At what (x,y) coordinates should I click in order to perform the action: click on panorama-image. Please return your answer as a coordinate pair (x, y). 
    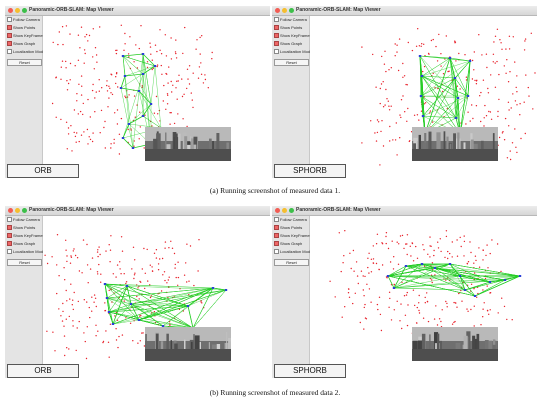
    Looking at the image, I should click on (455, 344).